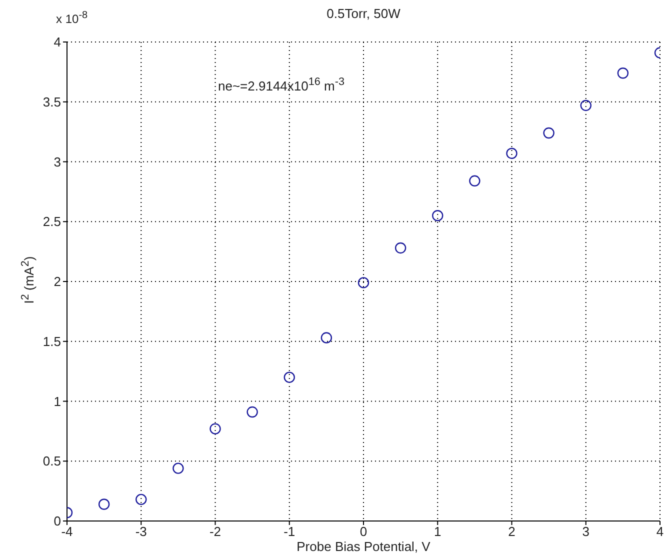  Describe the element at coordinates (57, 162) in the screenshot. I see `y-tick-label: 3` at that location.